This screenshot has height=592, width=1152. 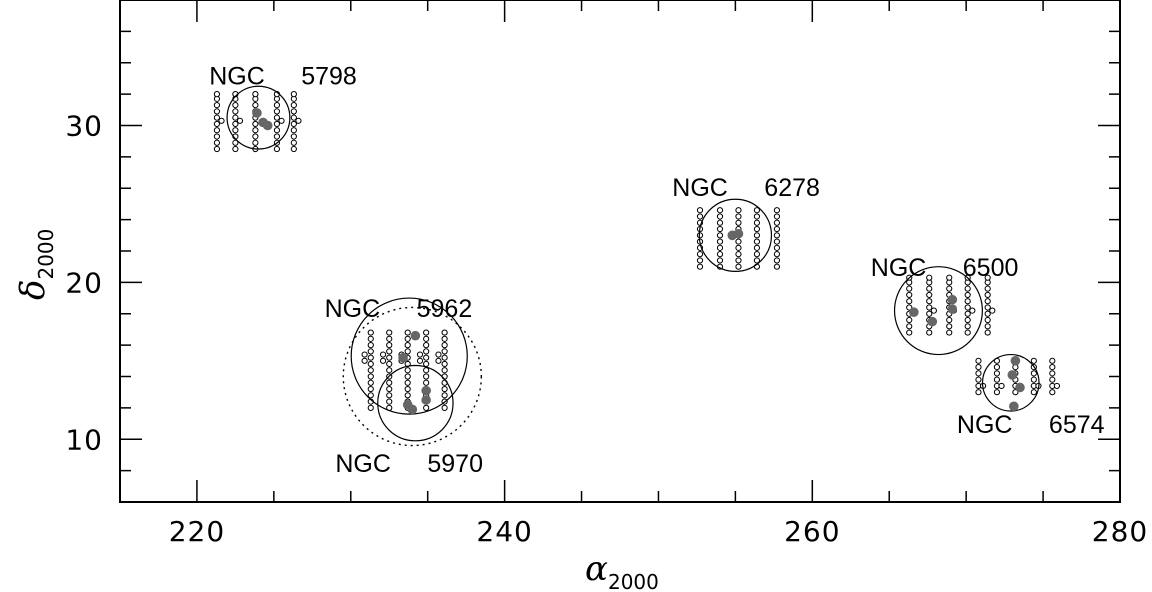 What do you see at coordinates (812, 531) in the screenshot?
I see `x-tick-label: 260` at bounding box center [812, 531].